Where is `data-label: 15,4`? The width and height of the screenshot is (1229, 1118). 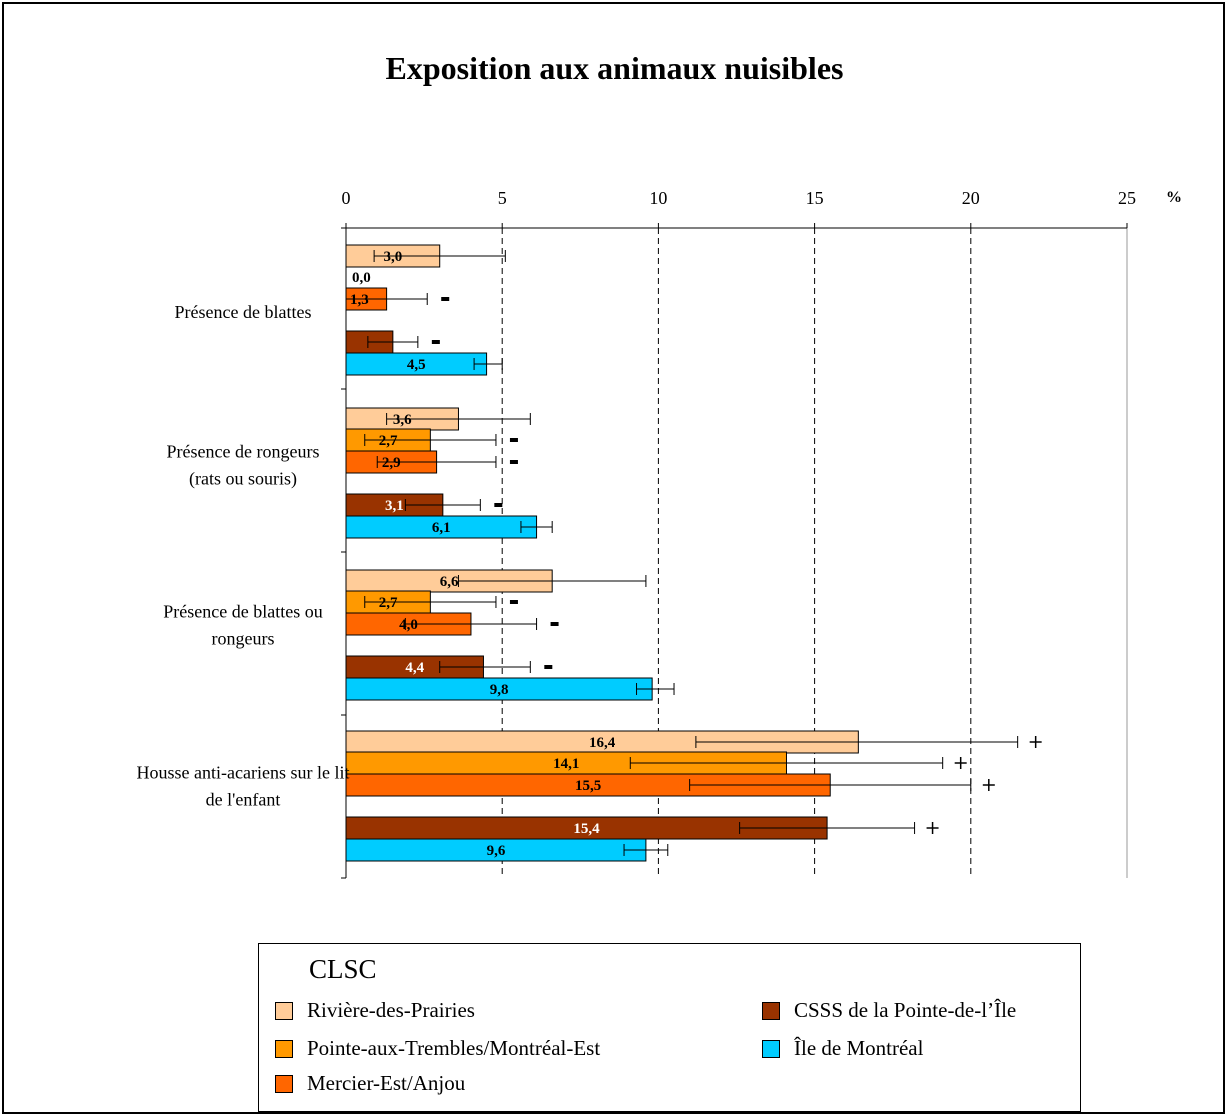
data-label: 15,4 is located at coordinates (586, 829).